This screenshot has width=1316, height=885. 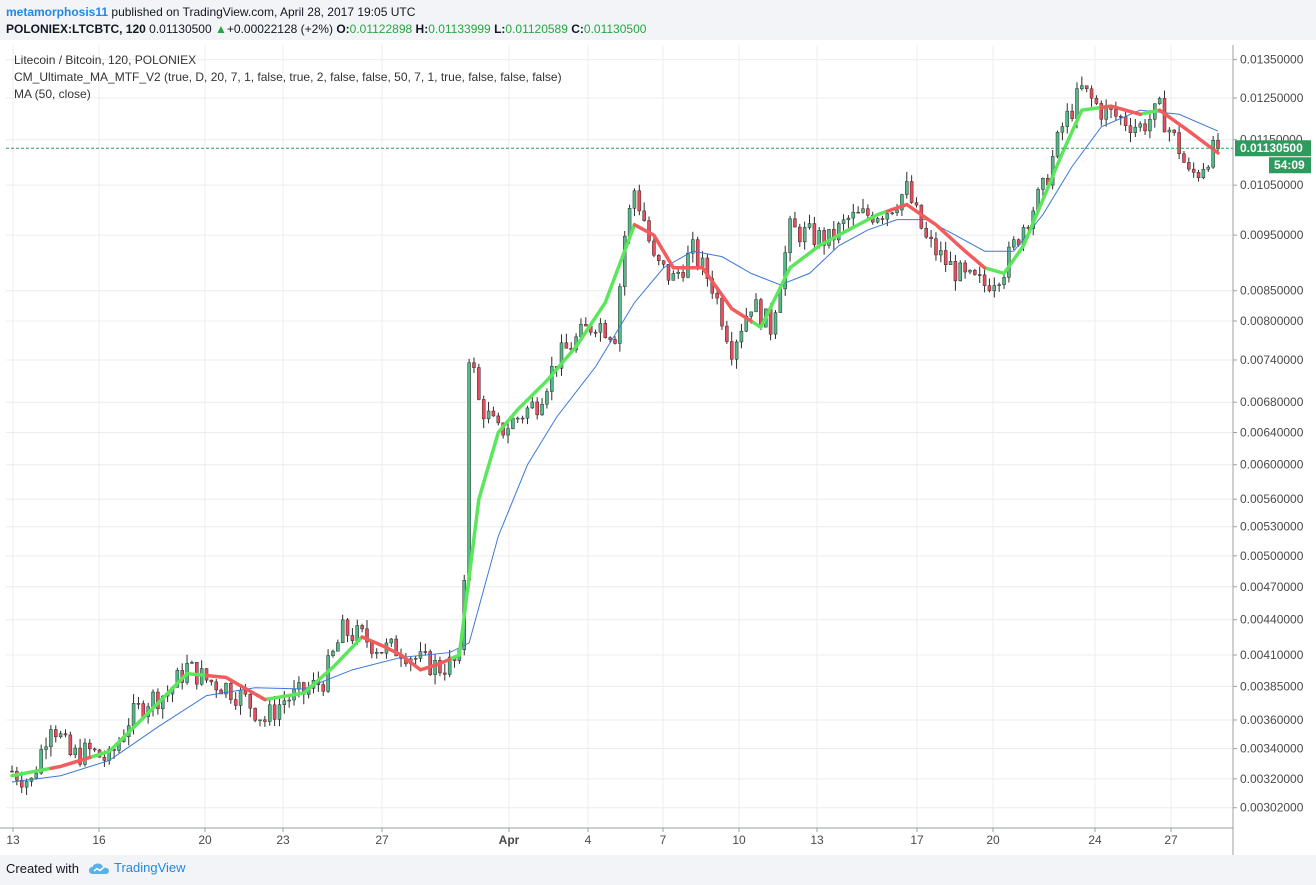 What do you see at coordinates (1272, 433) in the screenshot?
I see `price-tick-label: 0.00640000` at bounding box center [1272, 433].